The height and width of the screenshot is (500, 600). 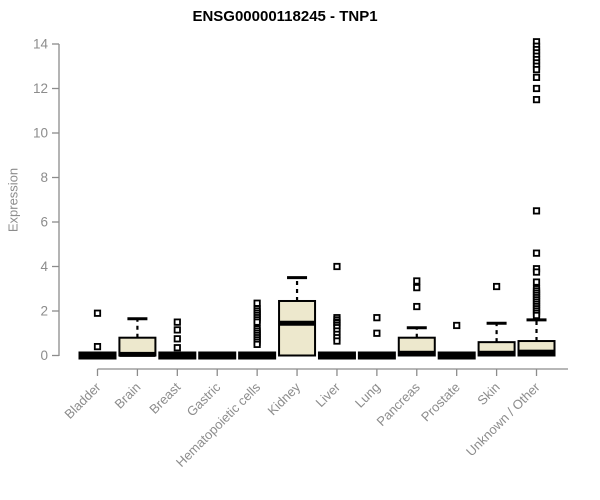 I want to click on x-tick-label: Liver, so click(x=328, y=394).